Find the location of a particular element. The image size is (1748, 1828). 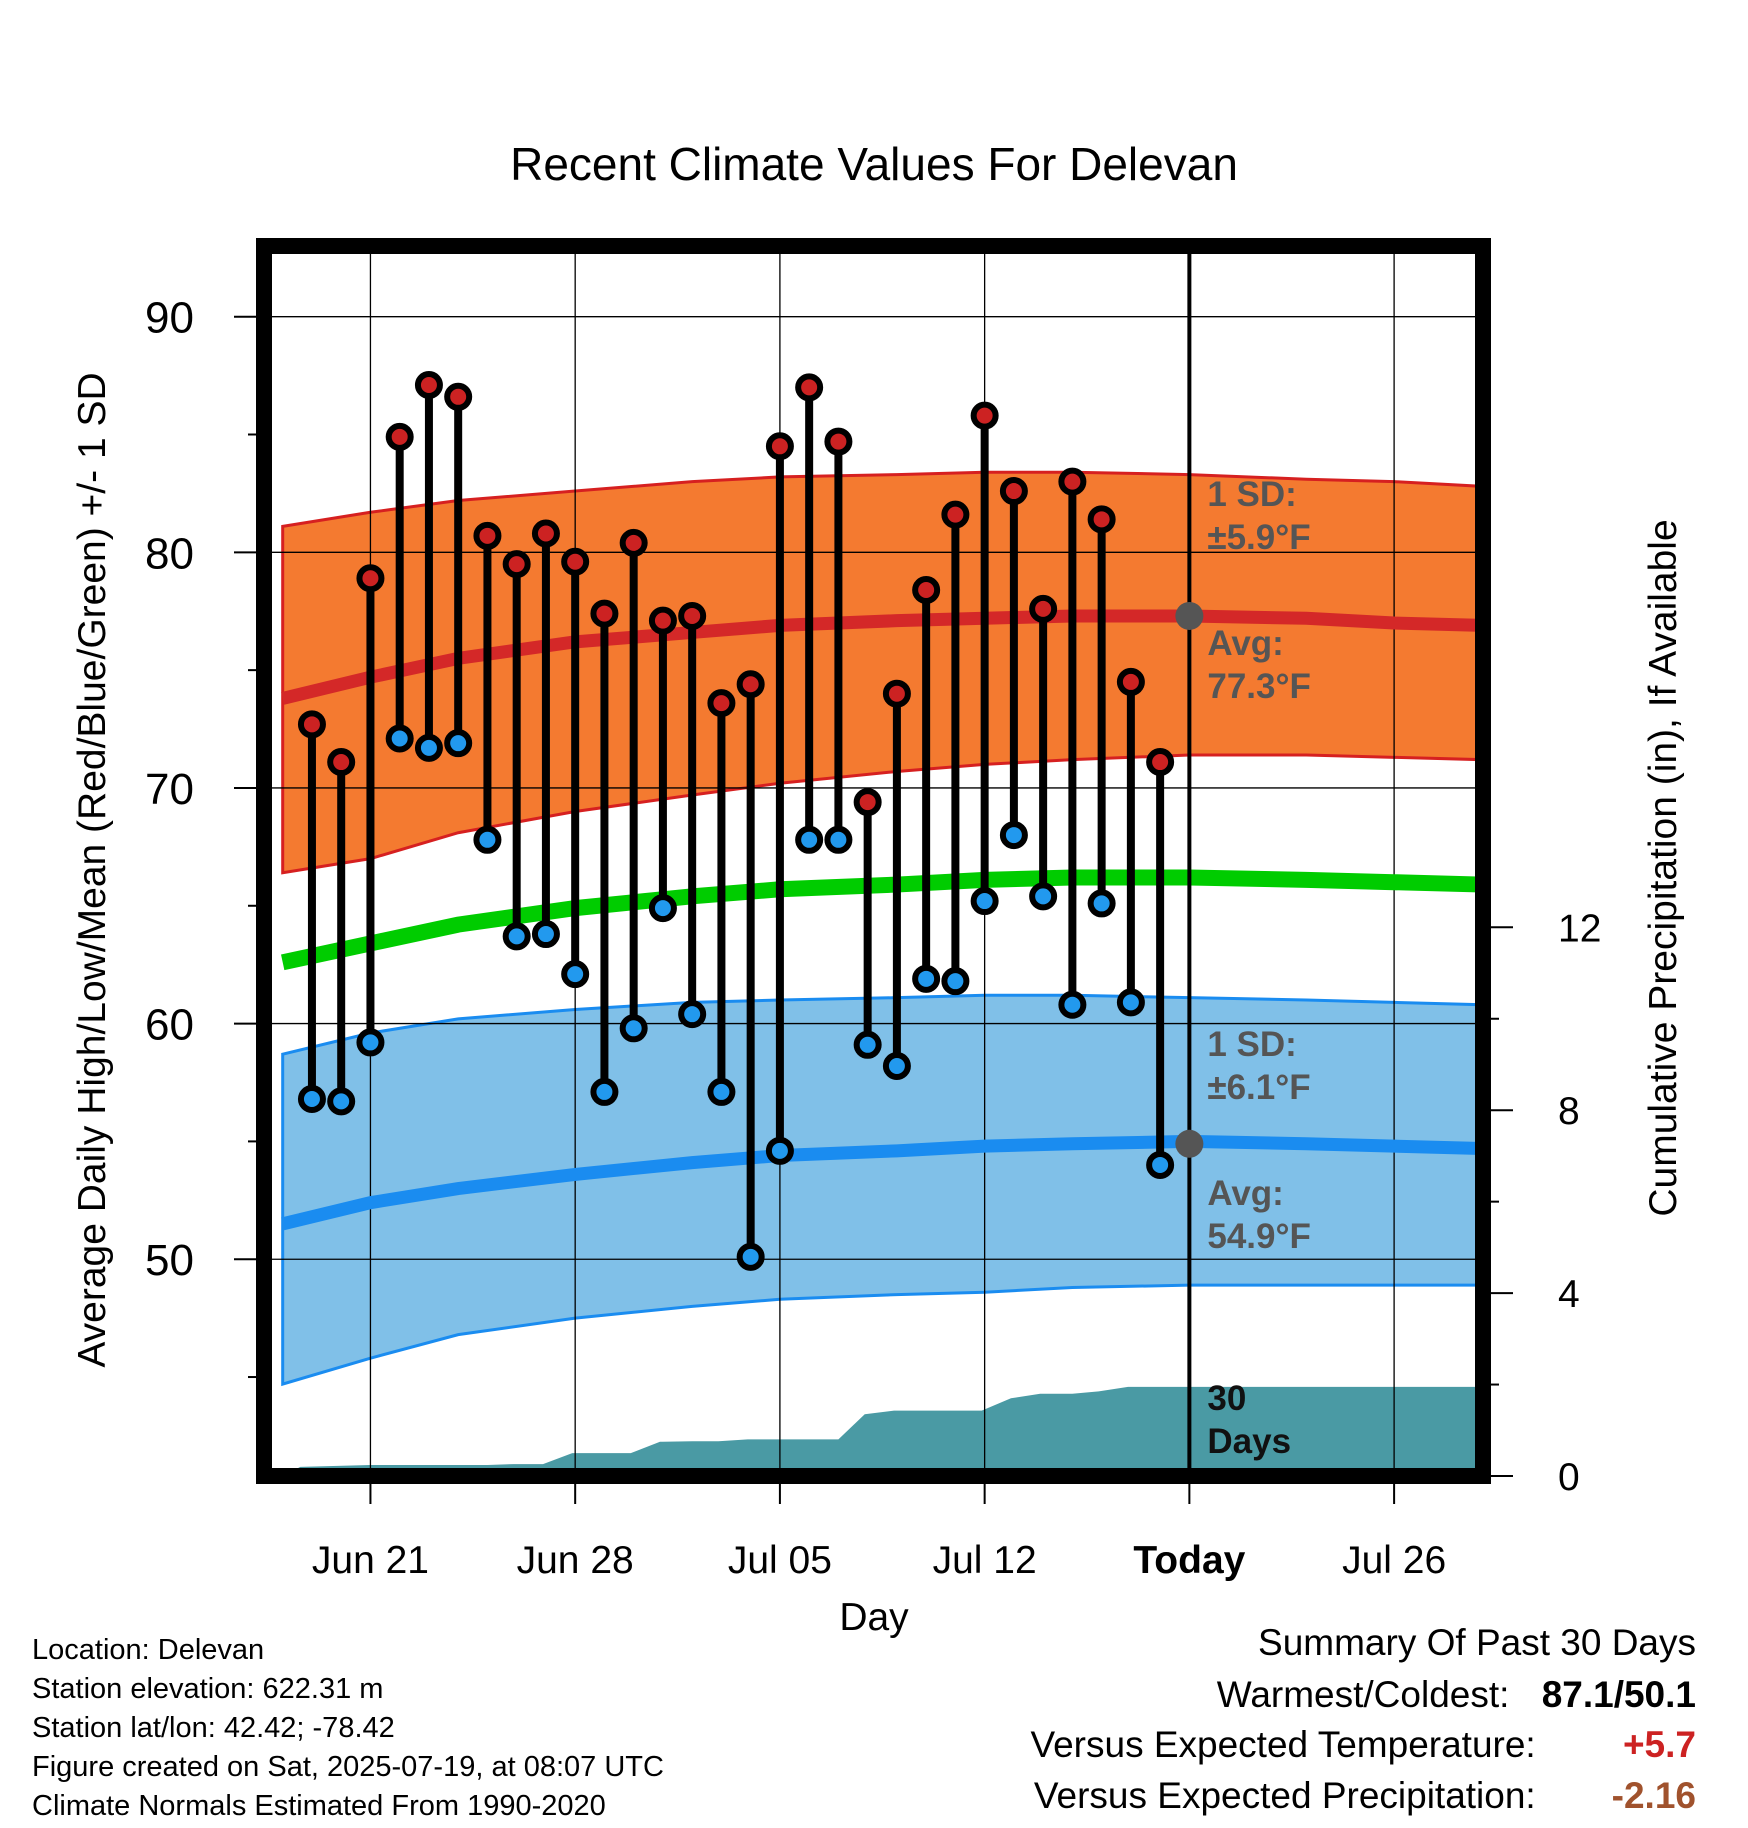

summary-temperature: Versus Expected Temperature: +5.7 is located at coordinates (1363, 1745).